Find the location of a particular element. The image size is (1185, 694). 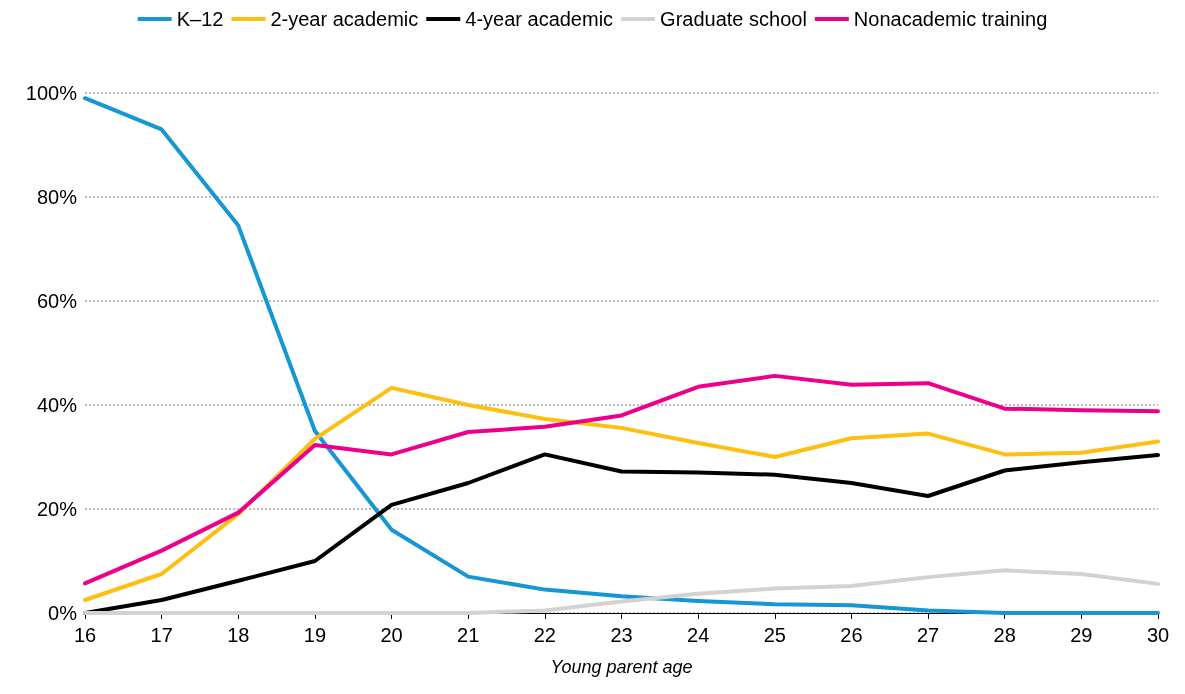

x-tick-label: 28 is located at coordinates (1004, 635).